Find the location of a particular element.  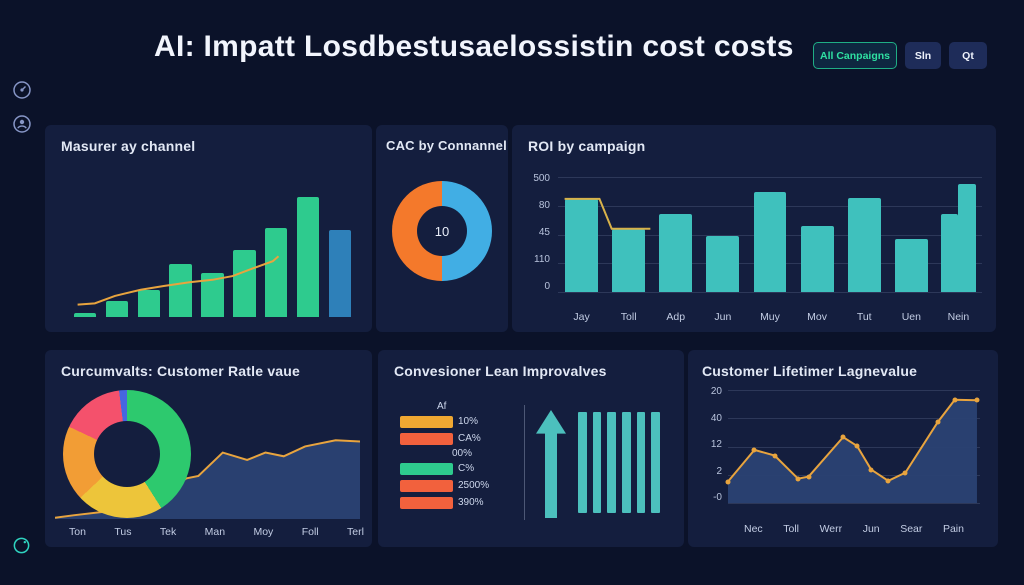

panel-cac-by-channel: CAC by Connannel 10 is located at coordinates (442, 228).